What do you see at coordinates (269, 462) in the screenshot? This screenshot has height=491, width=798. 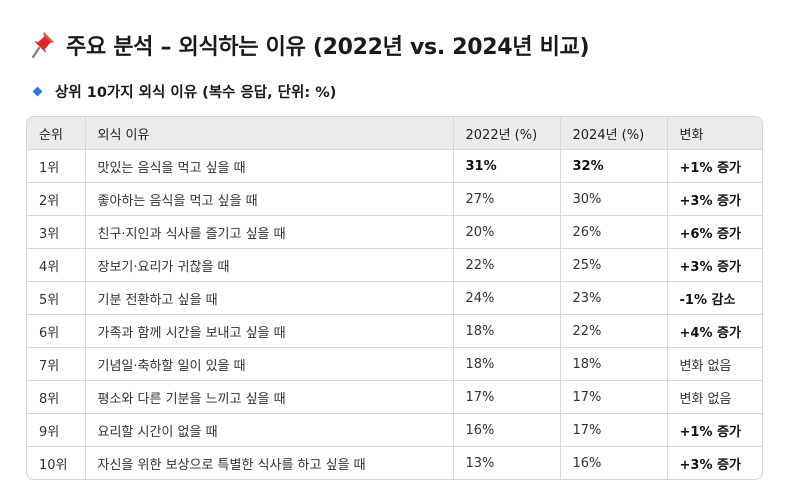 I see `reason-cell: 자신을 위한 보상으로 특별한 식사를 하고 싶을 때` at bounding box center [269, 462].